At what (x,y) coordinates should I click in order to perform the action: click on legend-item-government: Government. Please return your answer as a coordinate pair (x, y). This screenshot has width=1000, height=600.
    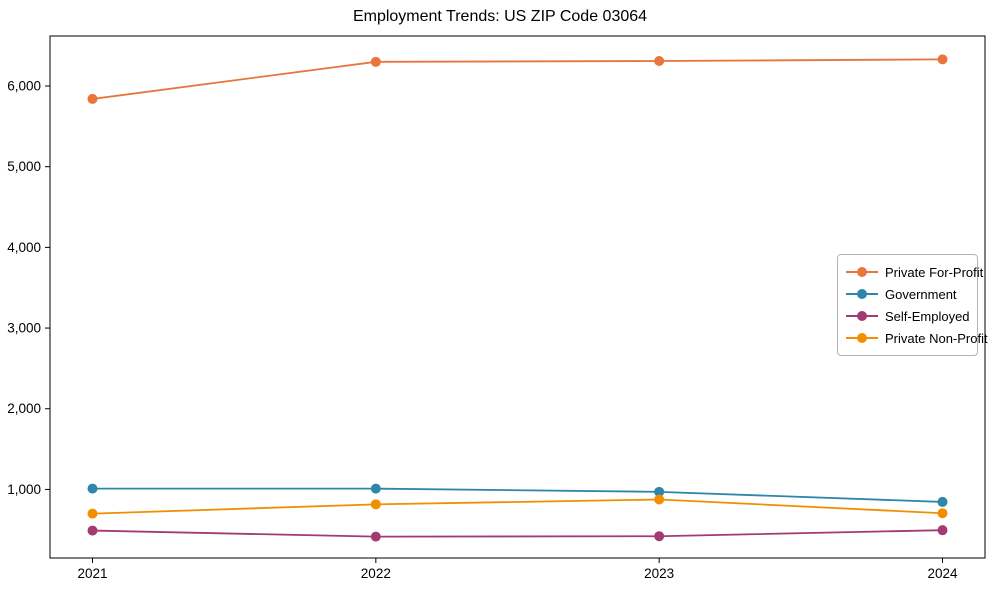
    Looking at the image, I should click on (907, 294).